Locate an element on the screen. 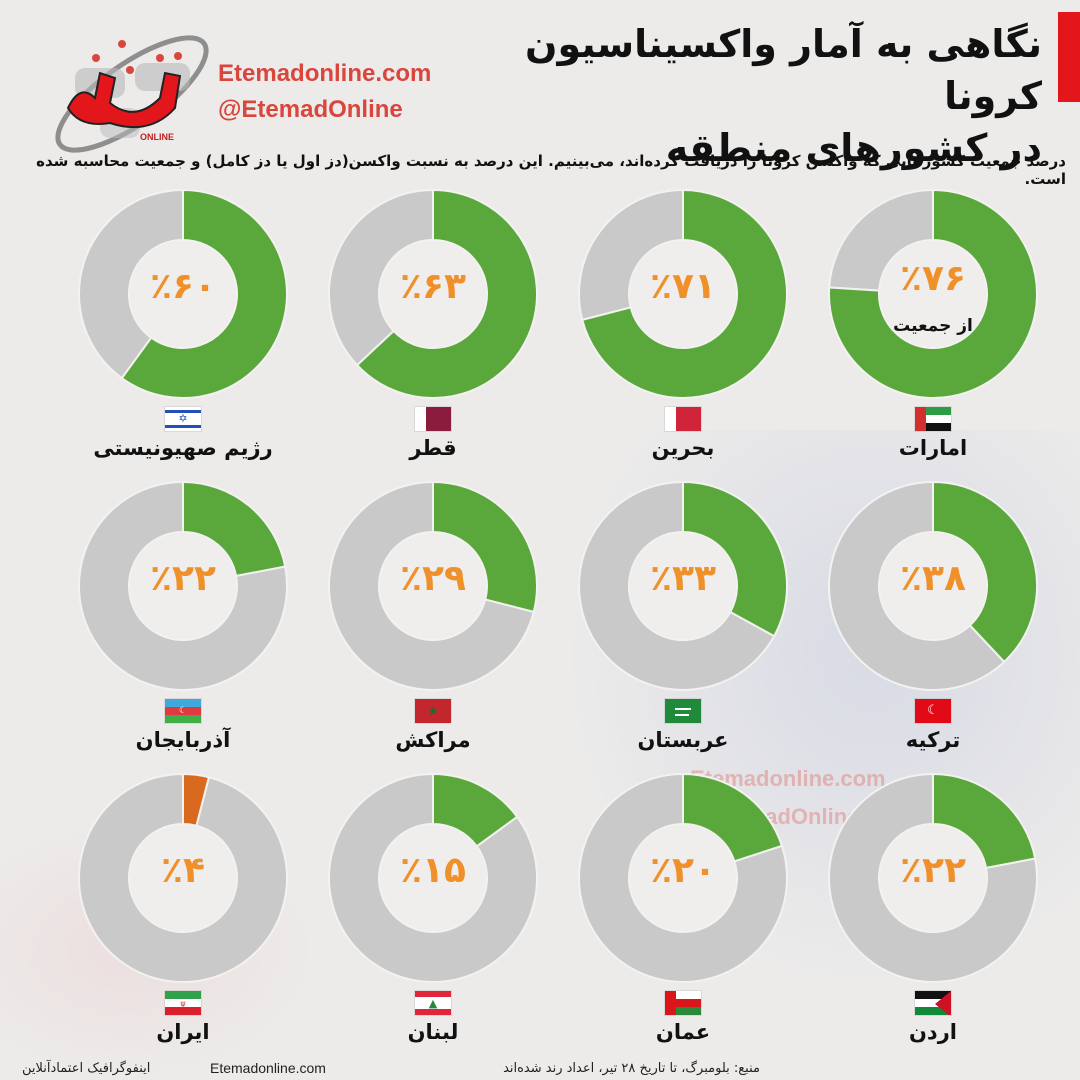 Image resolution: width=1080 pixels, height=1080 pixels. donut-chart: ٪۶۳ is located at coordinates (433, 294).